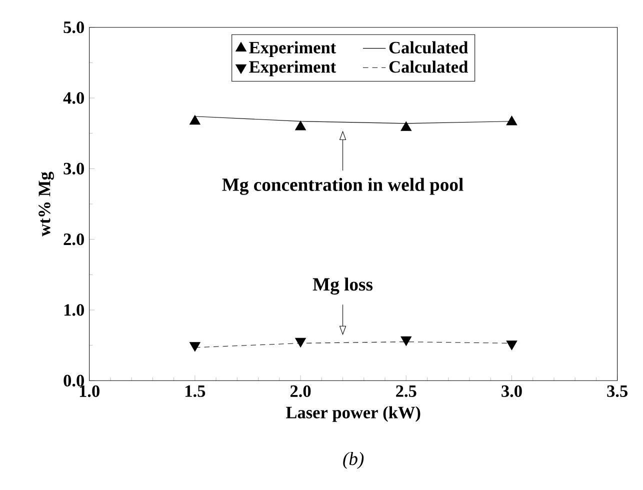  What do you see at coordinates (74, 239) in the screenshot?
I see `y-tick-label: 2.0` at bounding box center [74, 239].